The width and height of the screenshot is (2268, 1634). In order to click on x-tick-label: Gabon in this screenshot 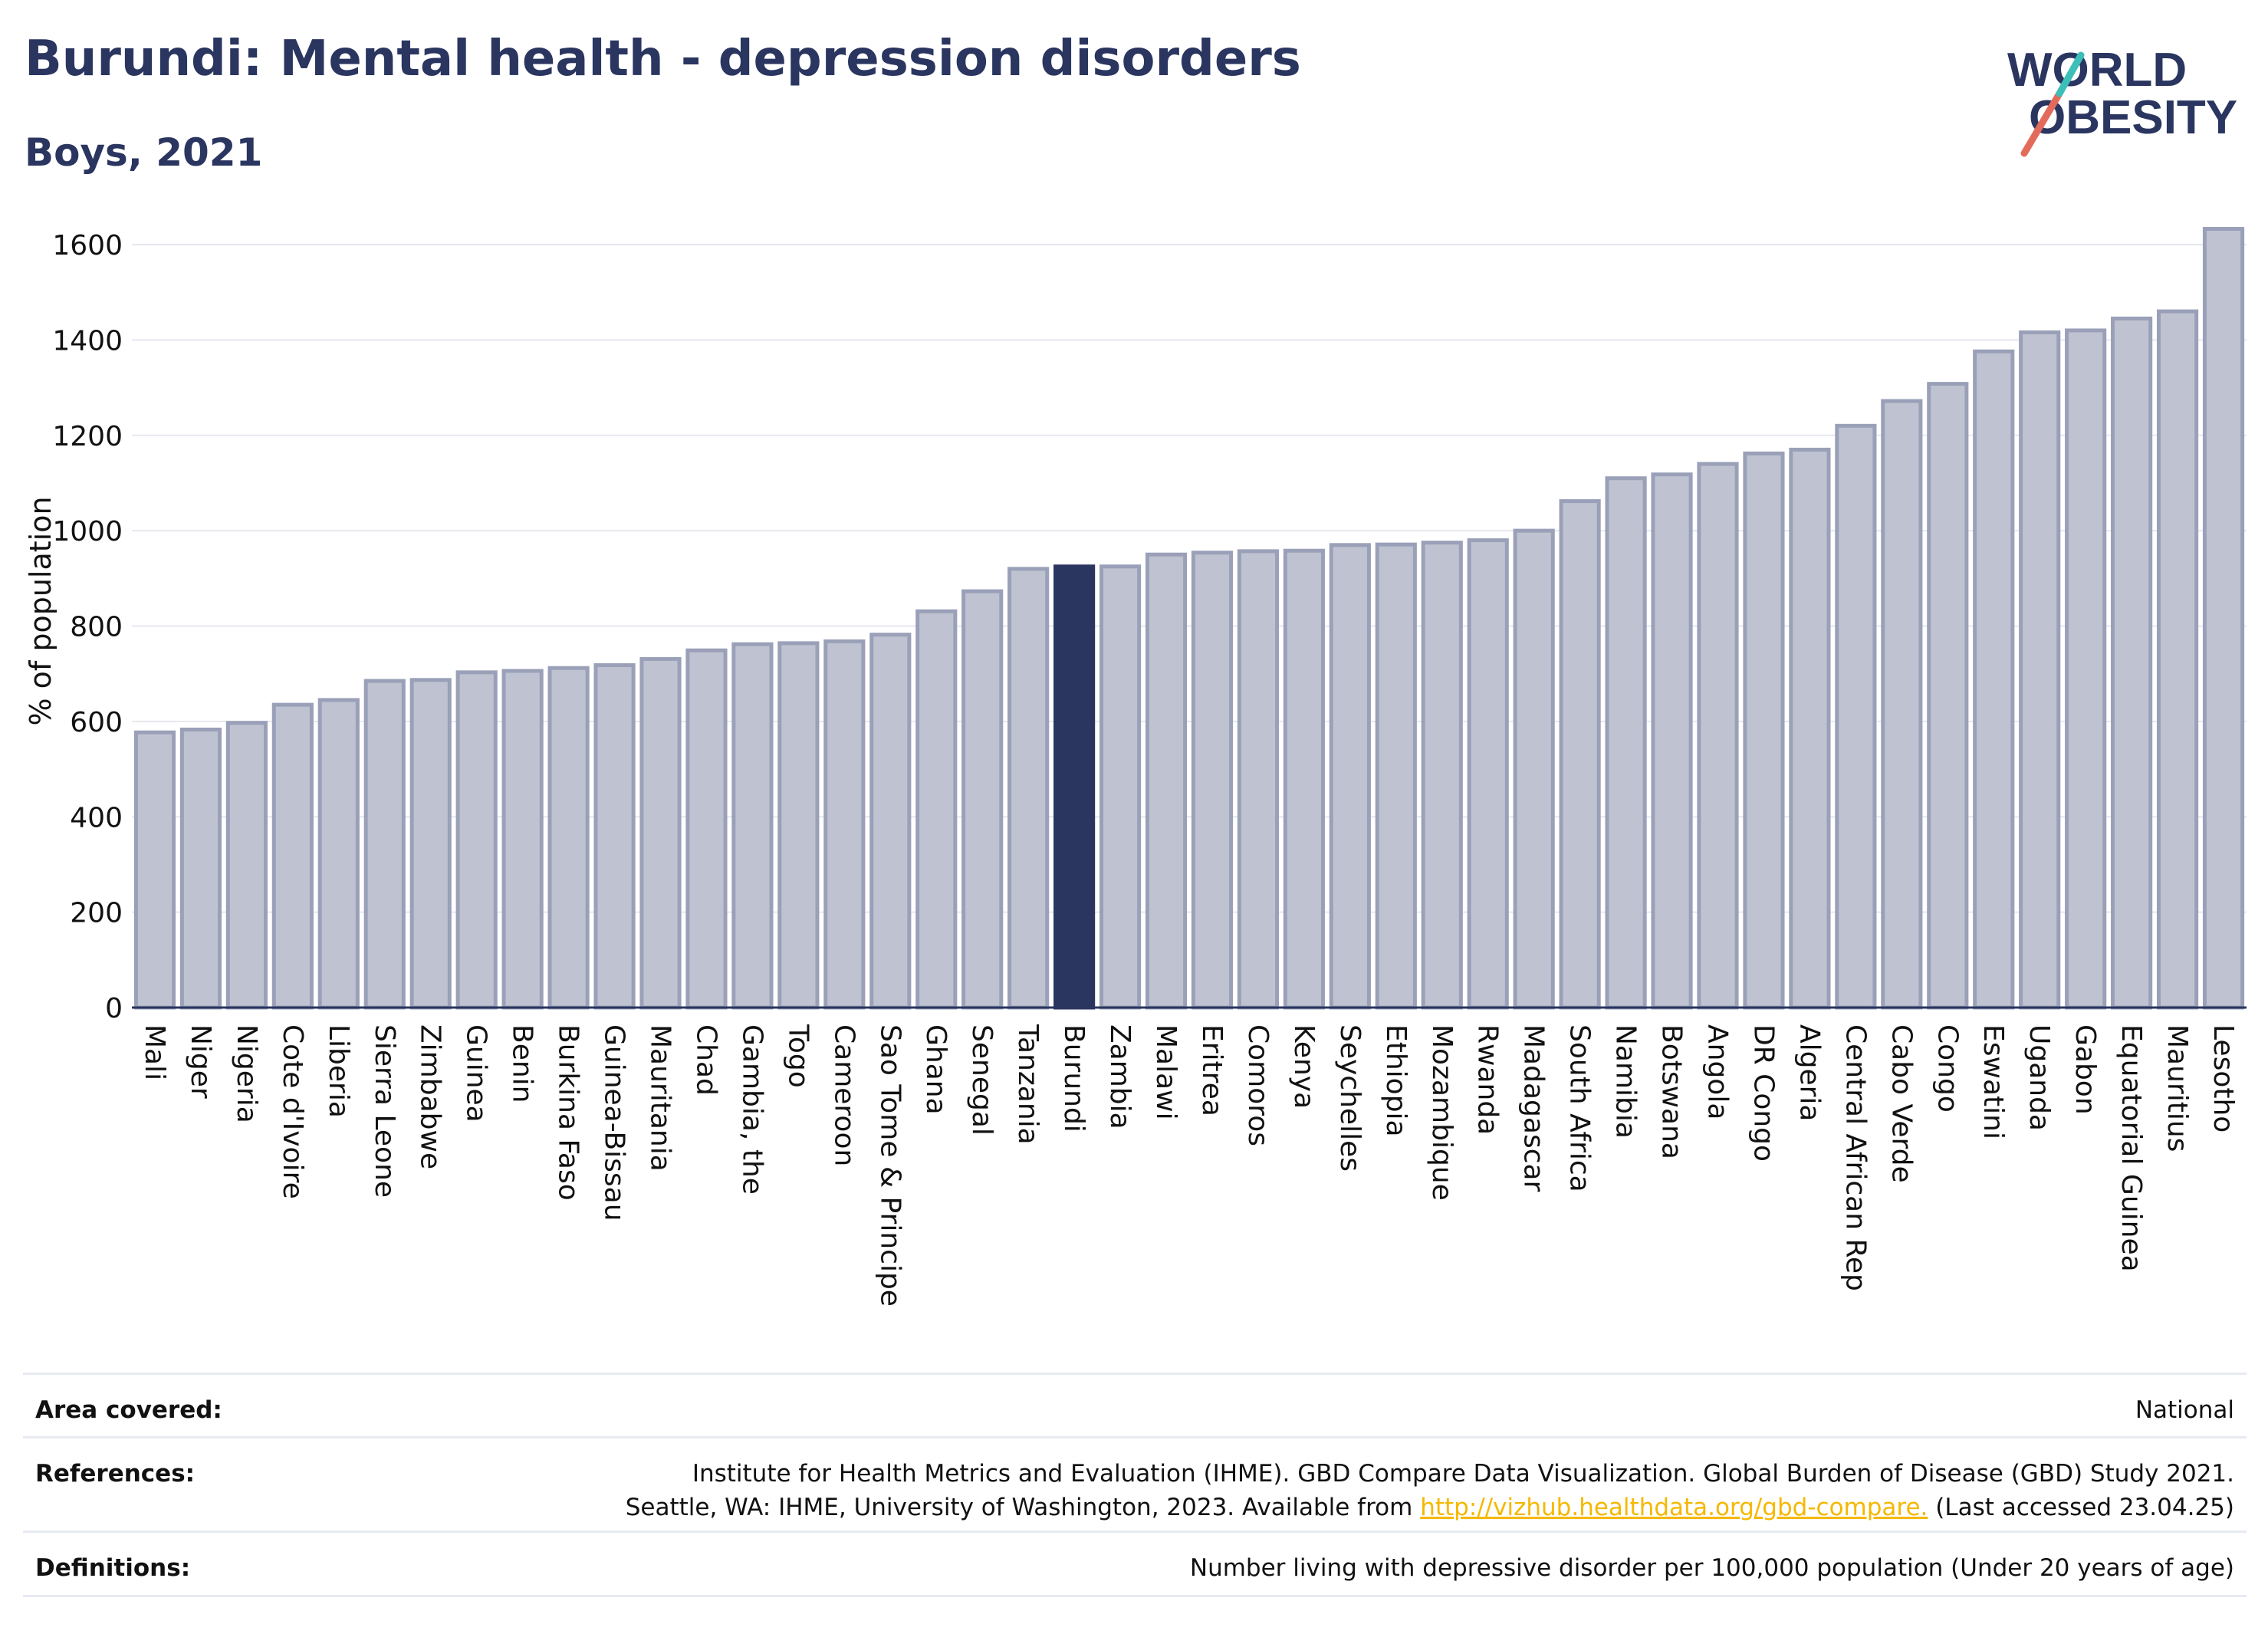, I will do `click(2085, 1069)`.